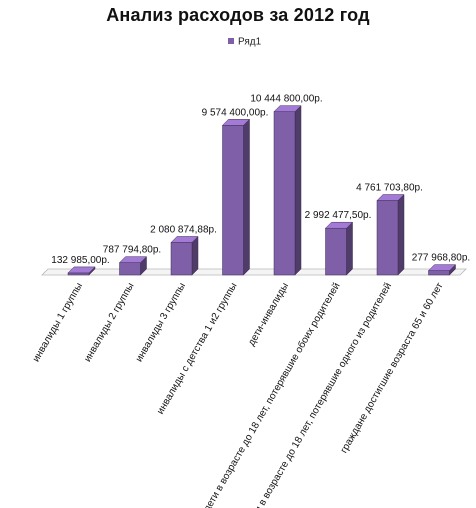 The height and width of the screenshot is (508, 476). What do you see at coordinates (109, 322) in the screenshot?
I see `x-tick-label: инвалиды 2 группы` at bounding box center [109, 322].